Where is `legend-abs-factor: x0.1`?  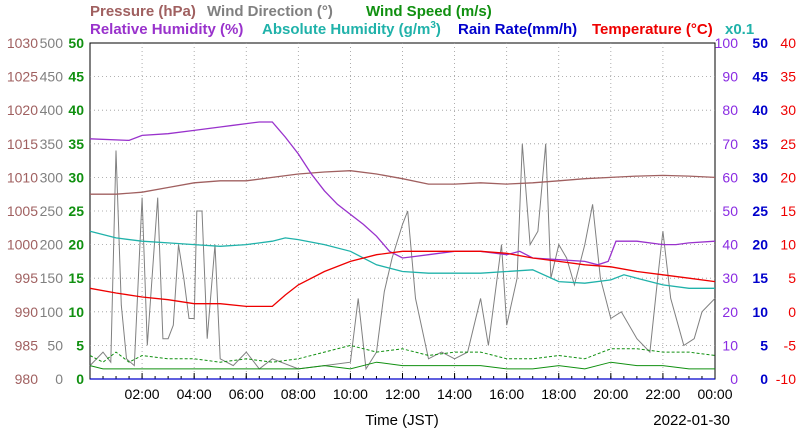 legend-abs-factor: x0.1 is located at coordinates (739, 29).